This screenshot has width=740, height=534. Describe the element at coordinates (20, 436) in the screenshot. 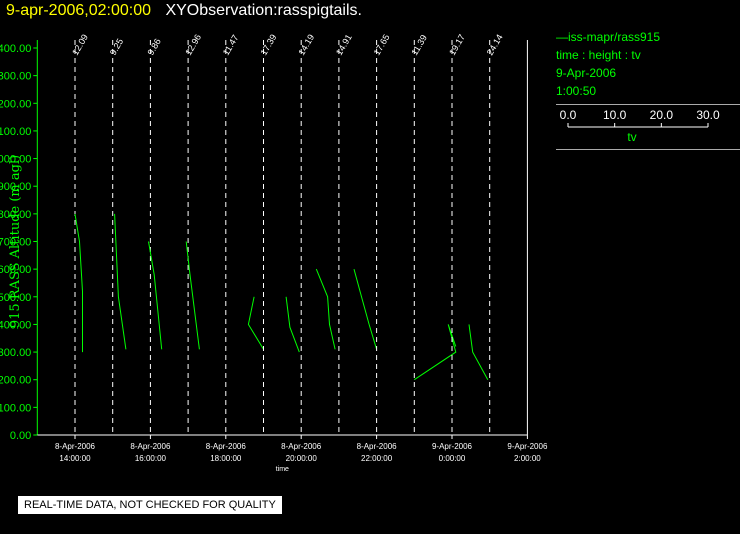

I see `y-tick-label: 0.00` at that location.